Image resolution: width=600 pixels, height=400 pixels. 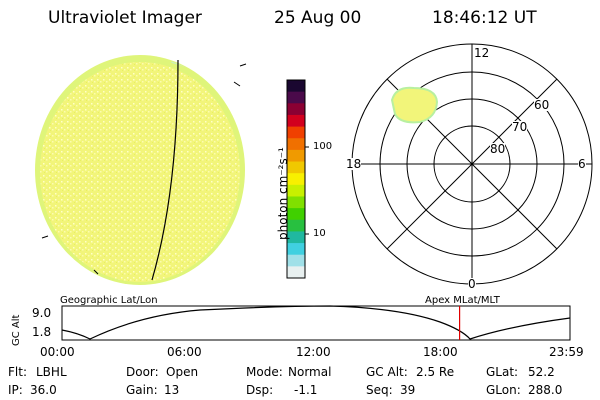 I want to click on info-ip-label: IP:, so click(x=15, y=390).